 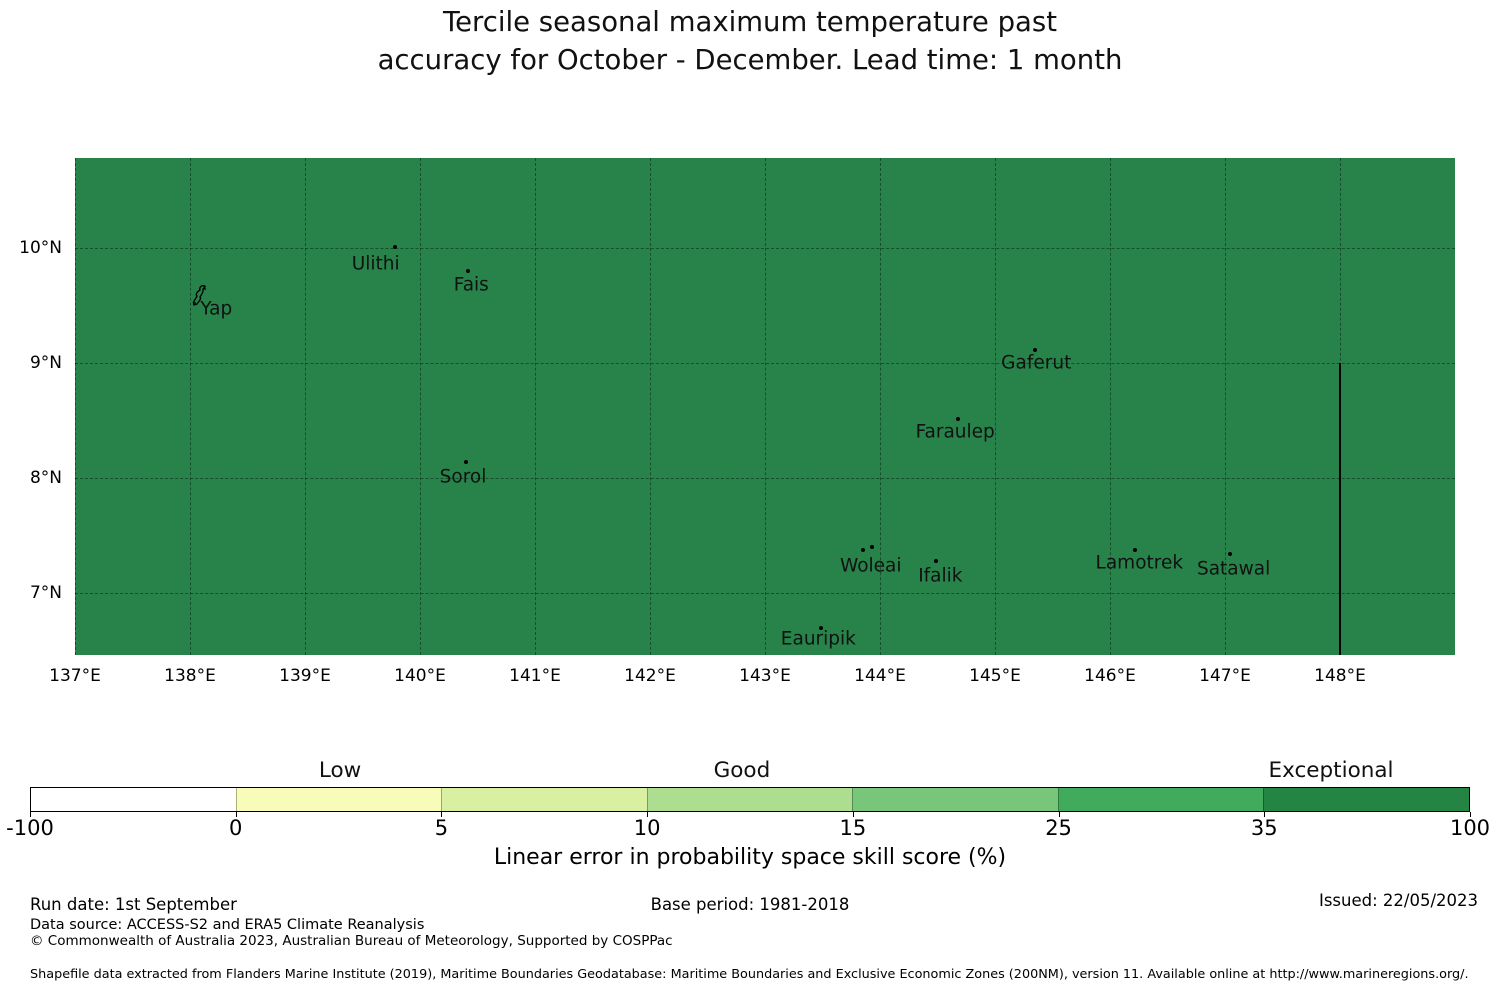 What do you see at coordinates (394, 246) in the screenshot?
I see `island-marker-ulithi` at bounding box center [394, 246].